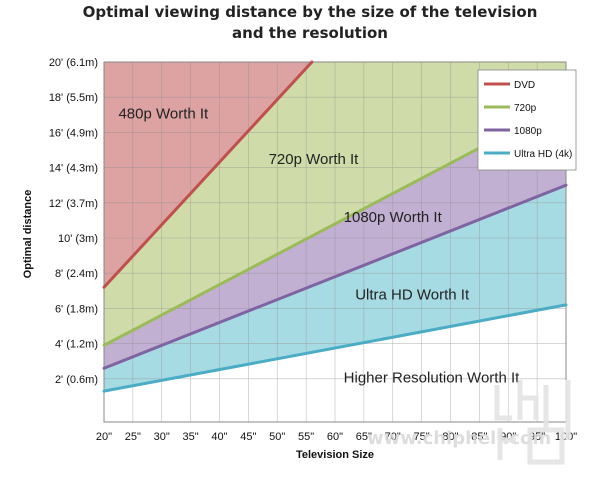 The height and width of the screenshot is (477, 593). Describe the element at coordinates (450, 437) in the screenshot. I see `x-tick-label: 80"` at that location.